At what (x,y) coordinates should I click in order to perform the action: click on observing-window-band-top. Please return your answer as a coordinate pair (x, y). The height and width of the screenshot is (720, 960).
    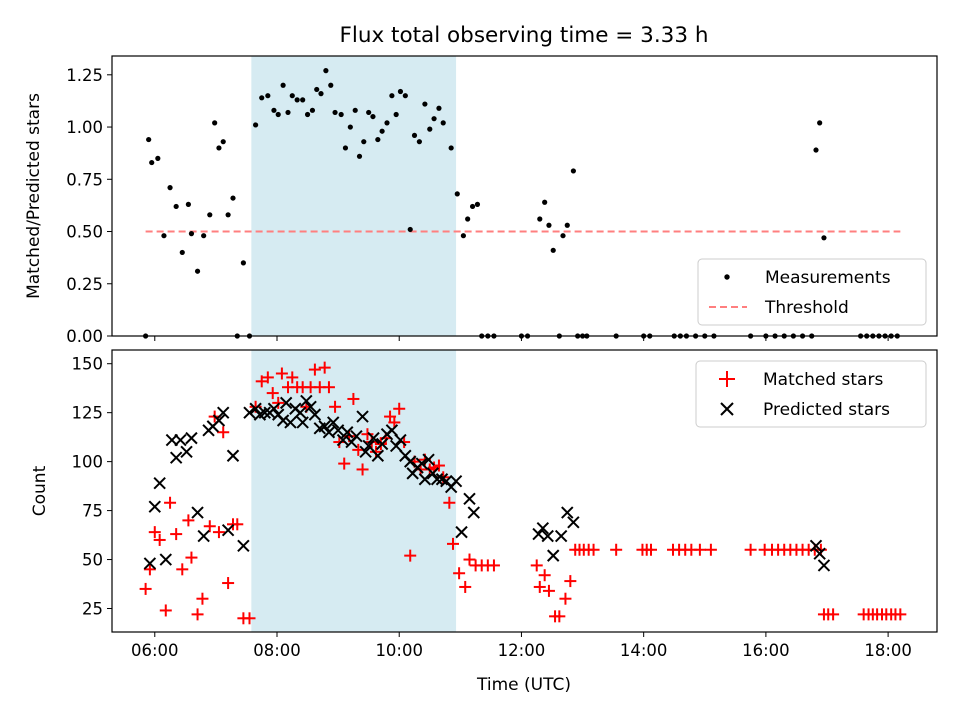
    Looking at the image, I should click on (354, 196).